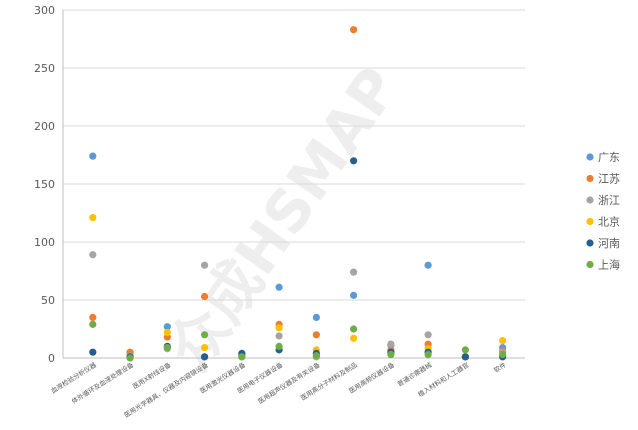 This screenshot has height=430, width=638. Describe the element at coordinates (354, 30) in the screenshot. I see `point-江苏-7` at that location.